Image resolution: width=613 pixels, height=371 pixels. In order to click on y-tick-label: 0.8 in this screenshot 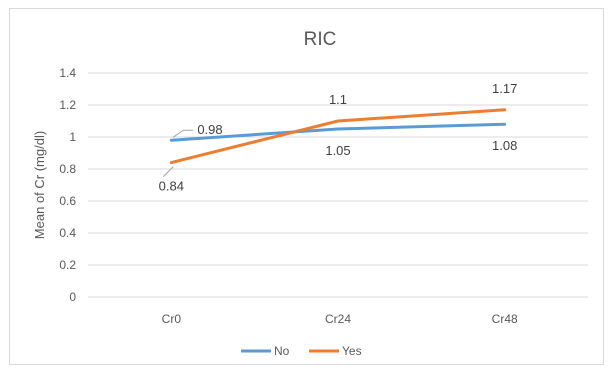, I will do `click(67, 169)`.